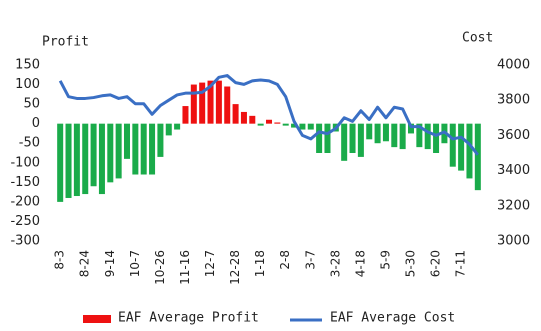  I want to click on x-tick-label: 3-7, so click(310, 260).